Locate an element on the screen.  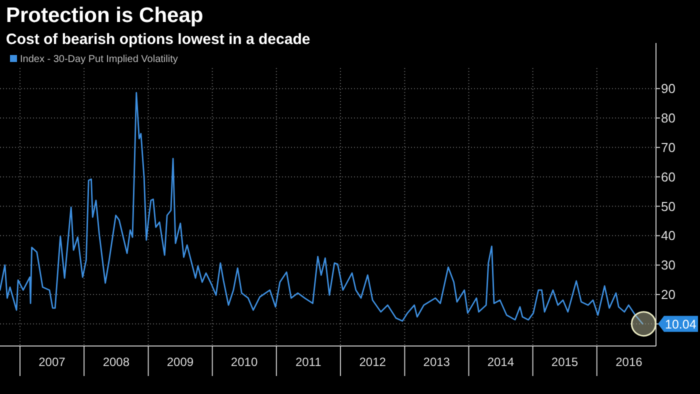
legend-label: Index - 30-Day Put Implied Volatility is located at coordinates (99, 59).